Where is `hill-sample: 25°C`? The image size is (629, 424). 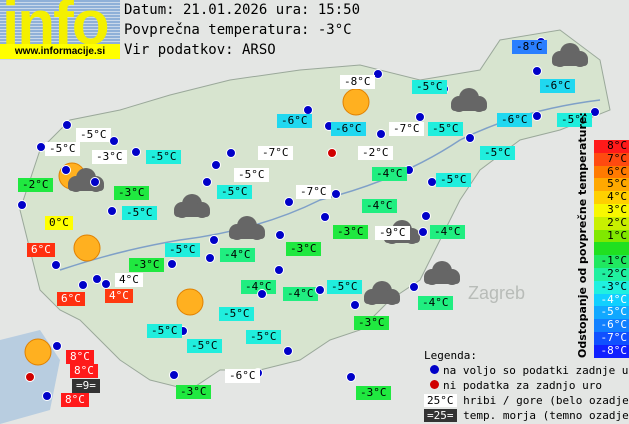
hill-sample: 25°C is located at coordinates (440, 400).